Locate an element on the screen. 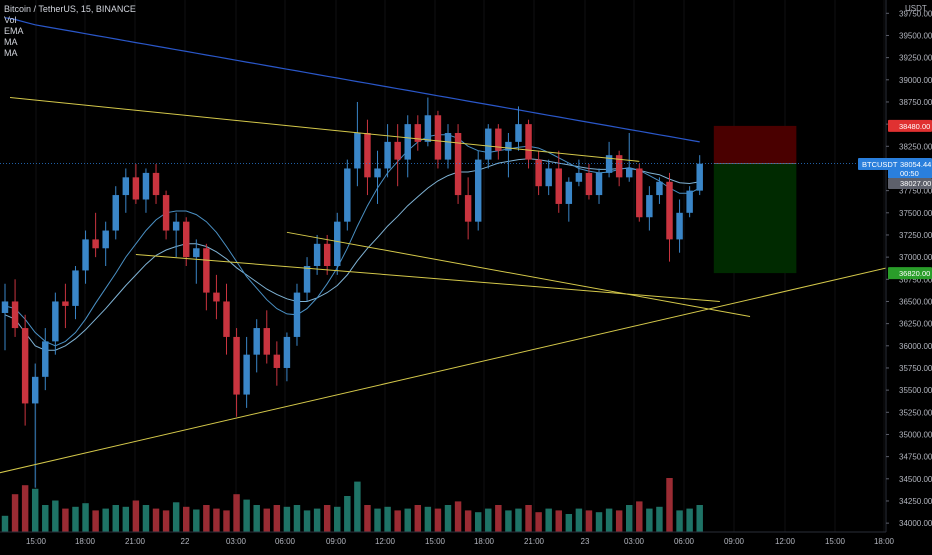  price-tick-label: 34500.00 is located at coordinates (915, 479).